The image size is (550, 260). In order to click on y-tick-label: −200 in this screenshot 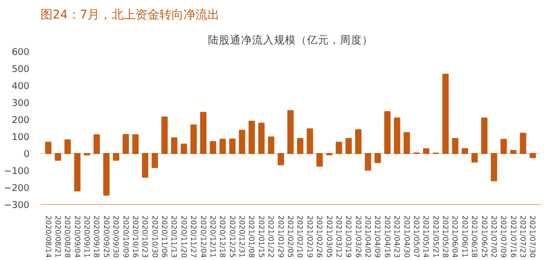, I will do `click(17, 188)`.